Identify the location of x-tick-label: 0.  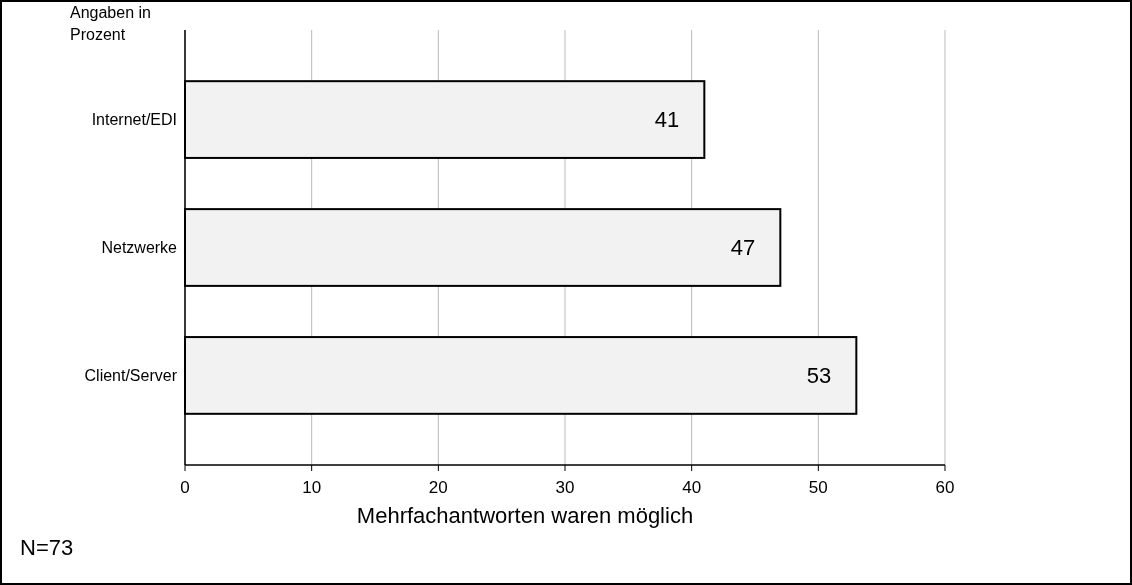
(185, 487).